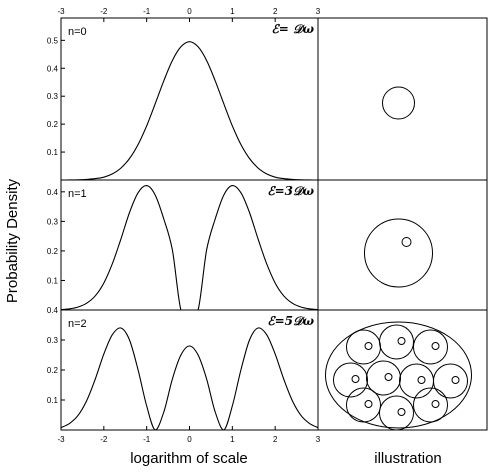  I want to click on bottom-x-tick-label: -2, so click(104, 439).